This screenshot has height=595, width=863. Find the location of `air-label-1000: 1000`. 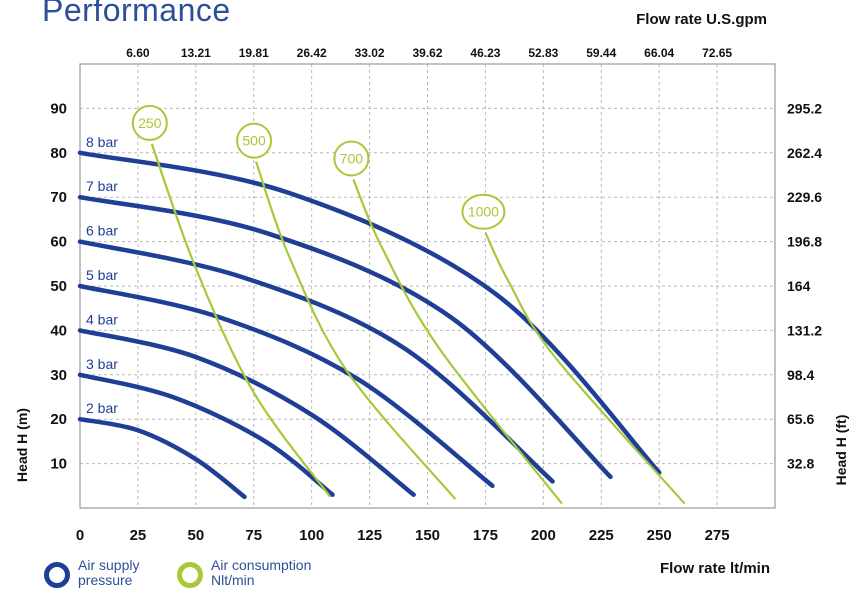

air-label-1000: 1000 is located at coordinates (483, 212).